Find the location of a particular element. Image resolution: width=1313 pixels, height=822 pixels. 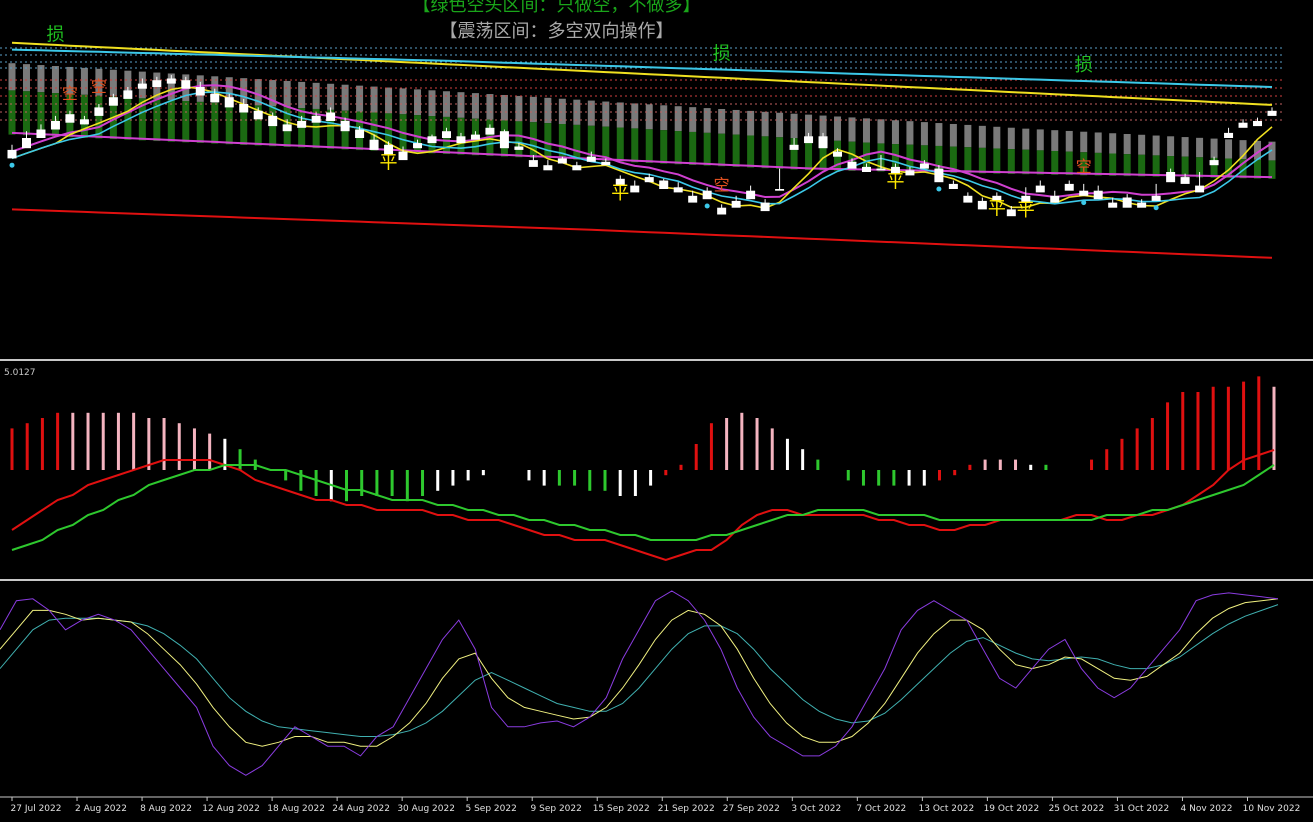

x-tick-label: 9 Sep 2022 is located at coordinates (556, 809).